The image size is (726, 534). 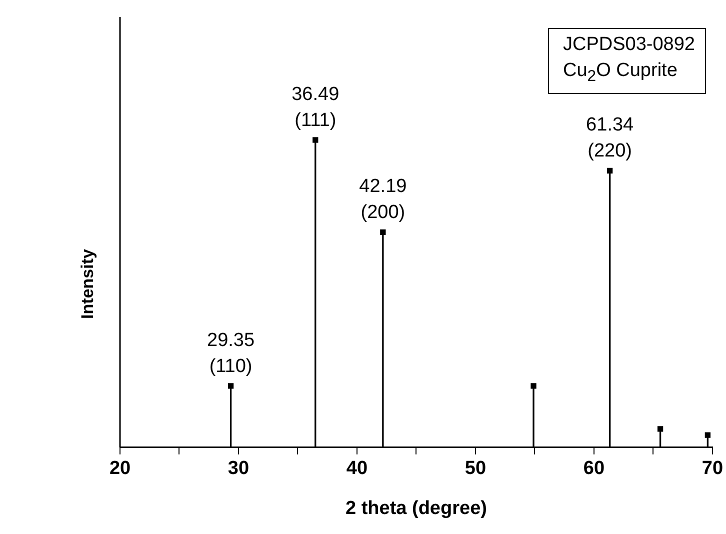 I want to click on x-tick-label: 70, so click(x=713, y=469).